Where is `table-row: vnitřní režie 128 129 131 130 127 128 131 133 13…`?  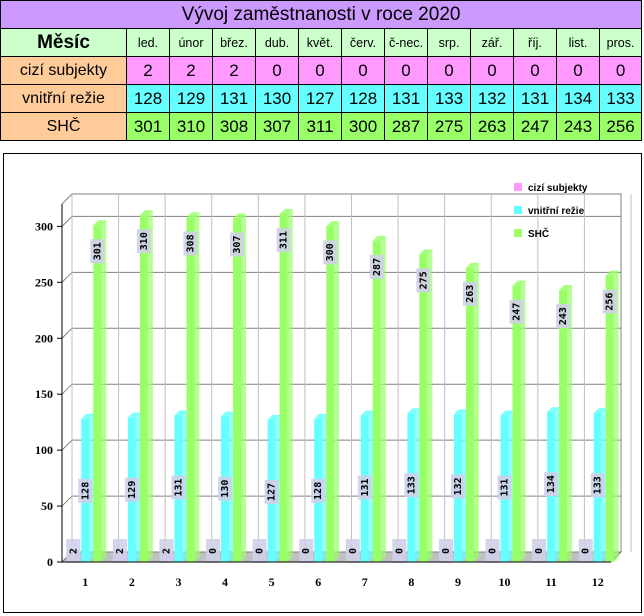 table-row: vnitřní režie 128 129 131 130 127 128 131 133 13… is located at coordinates (321, 98).